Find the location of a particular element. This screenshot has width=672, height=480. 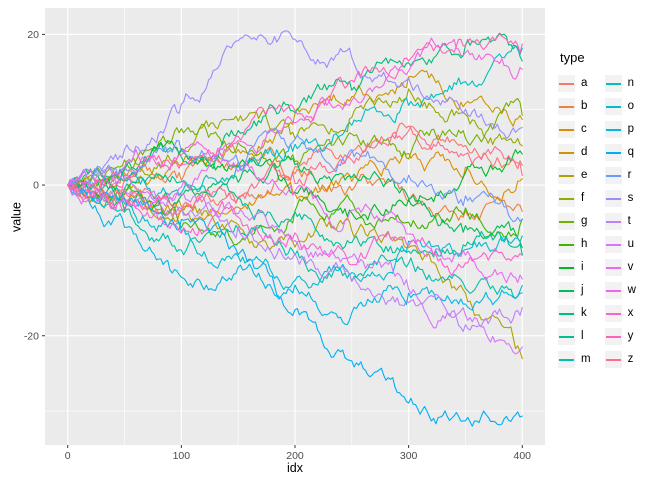

x-tick-label: 300 is located at coordinates (409, 456).